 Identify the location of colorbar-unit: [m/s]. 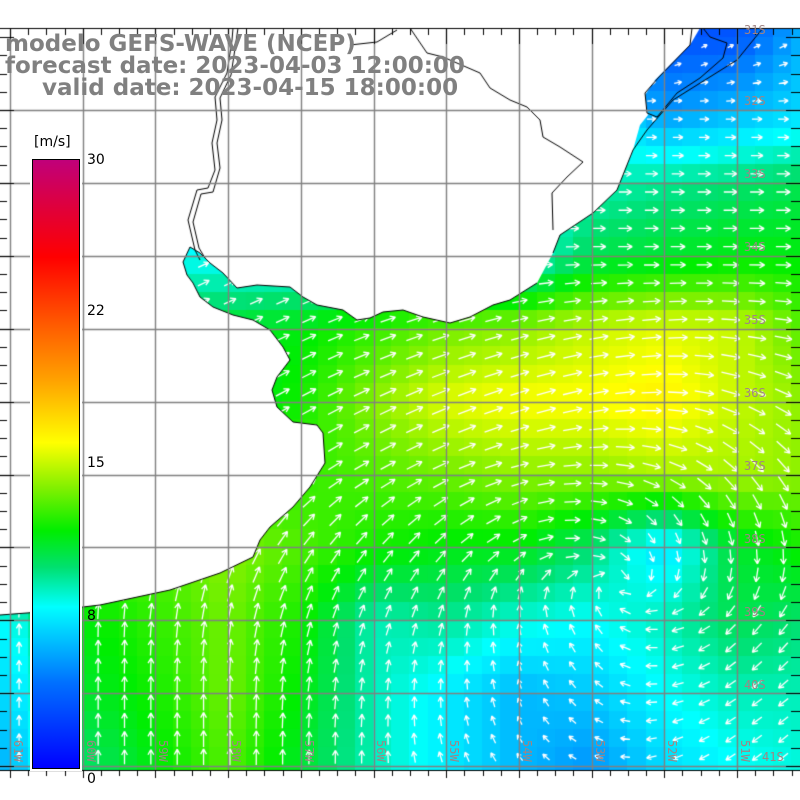
(52, 142).